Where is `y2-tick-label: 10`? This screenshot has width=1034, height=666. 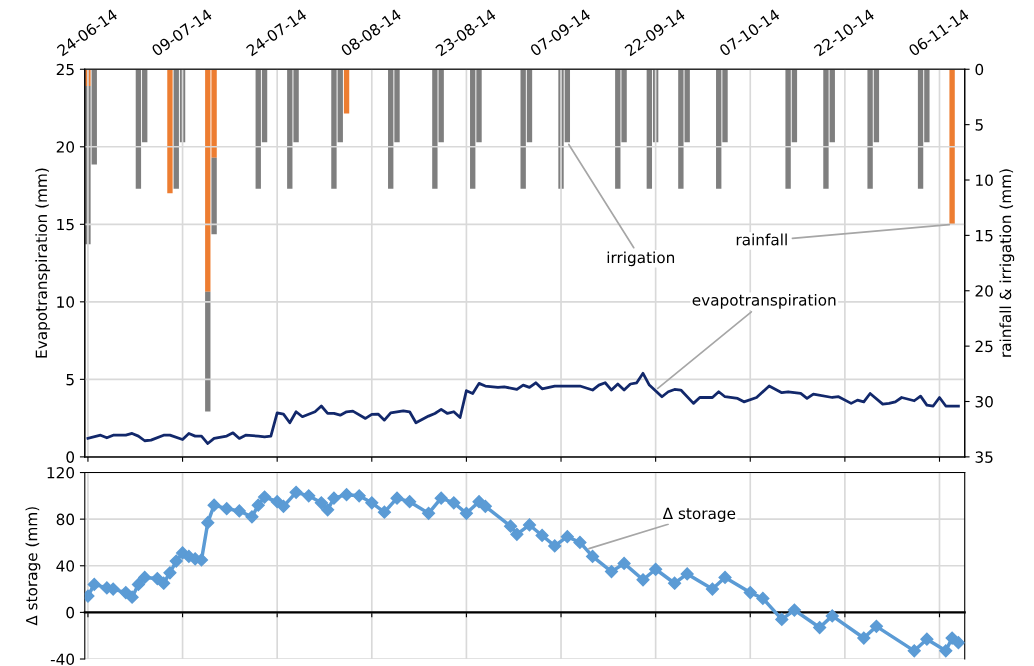 y2-tick-label: 10 is located at coordinates (984, 180).